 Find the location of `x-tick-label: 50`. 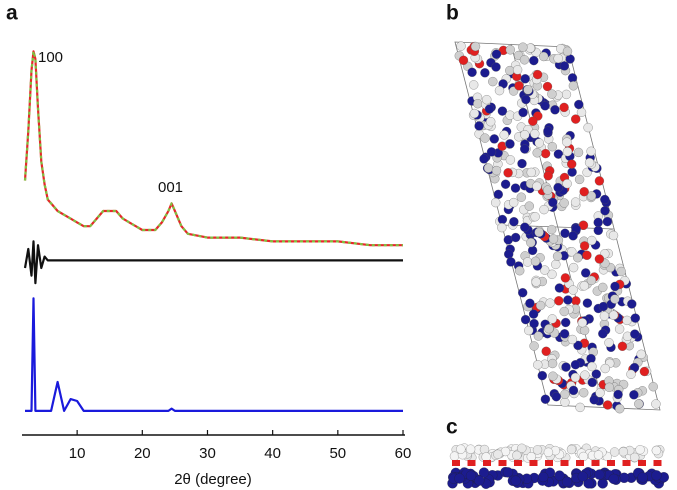

x-tick-label: 50 is located at coordinates (337, 453).